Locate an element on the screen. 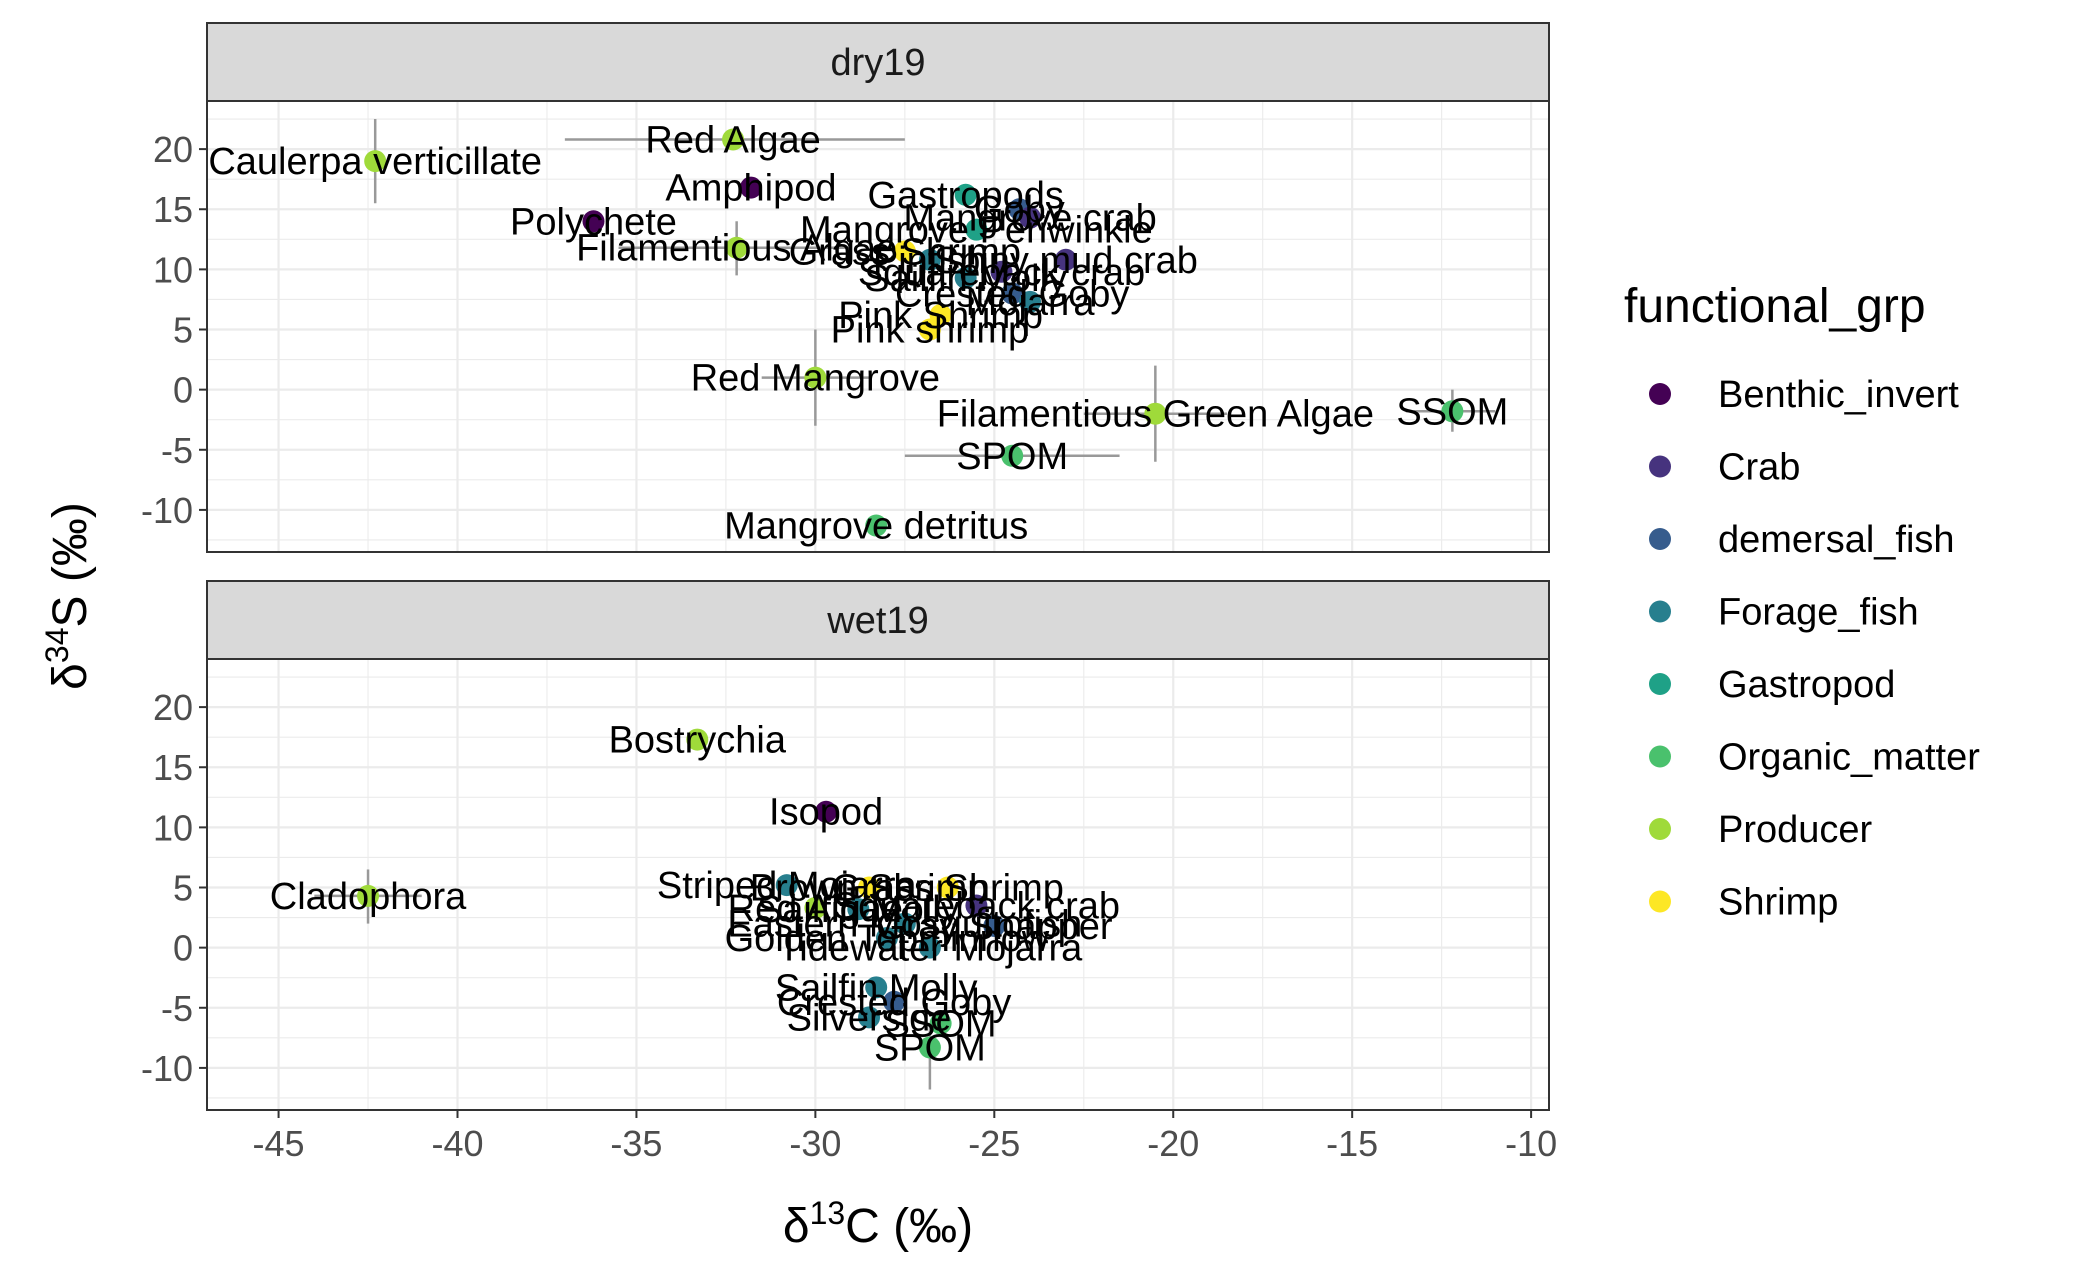 The image size is (2075, 1280). x-axis-title: δ13C (‰) is located at coordinates (878, 1224).